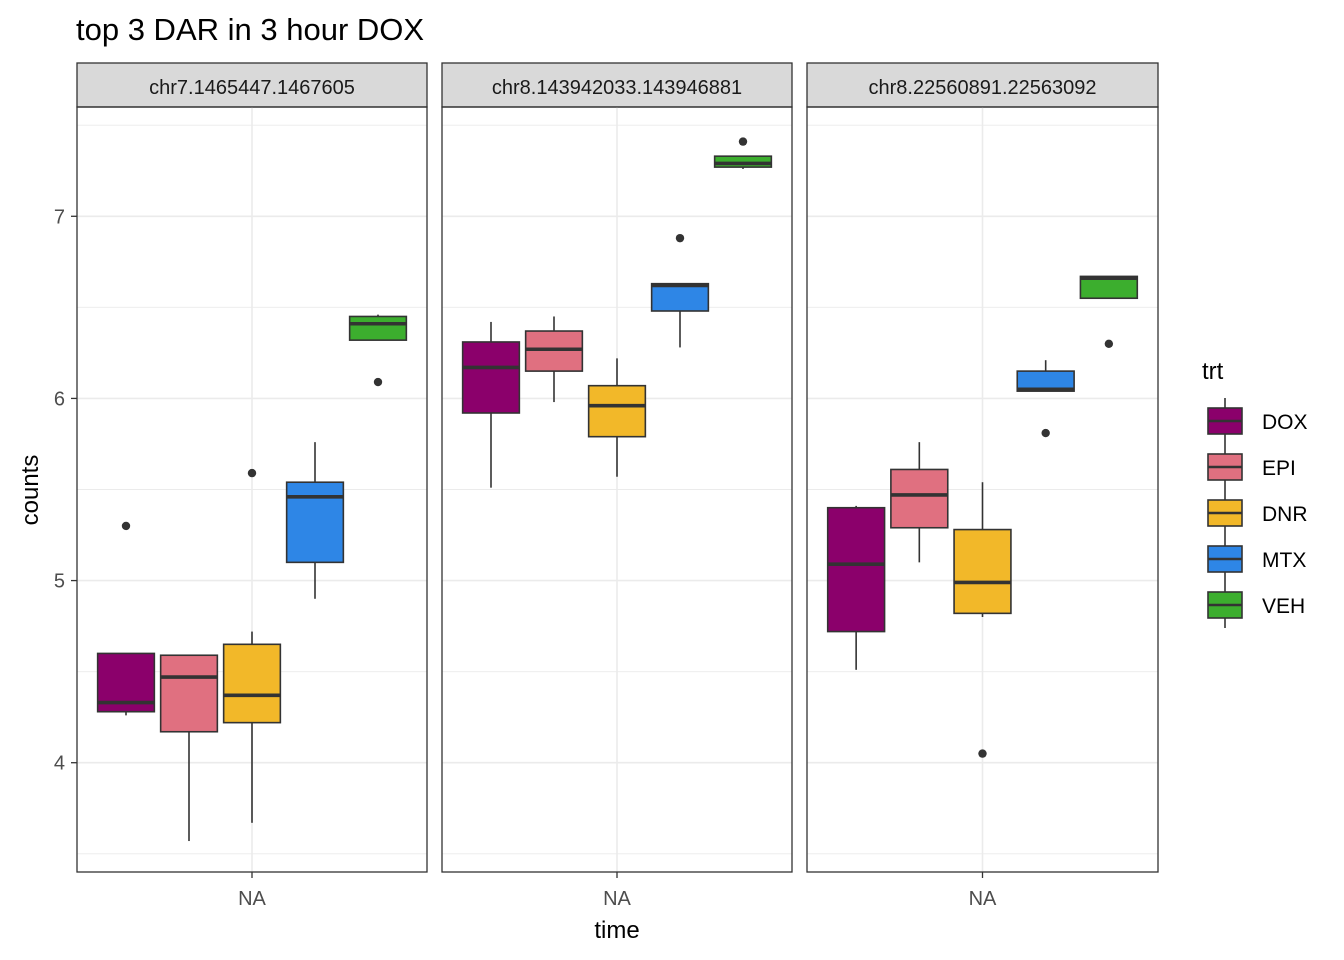 The height and width of the screenshot is (960, 1344). Describe the element at coordinates (1285, 422) in the screenshot. I see `legend-label: DOX` at that location.